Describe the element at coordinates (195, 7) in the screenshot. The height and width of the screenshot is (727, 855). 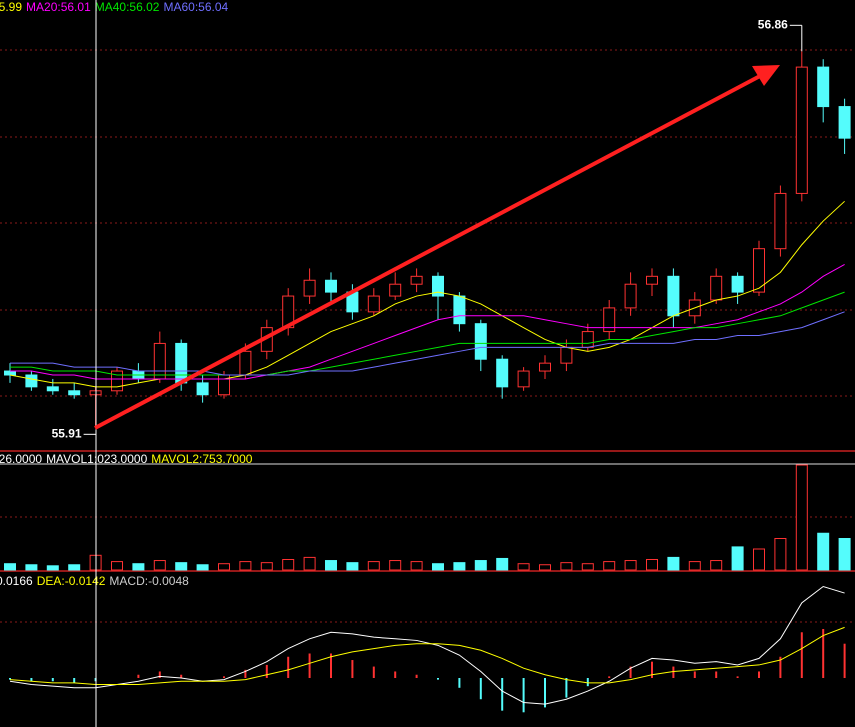
I see `legend-entry: MA60:56.04` at that location.